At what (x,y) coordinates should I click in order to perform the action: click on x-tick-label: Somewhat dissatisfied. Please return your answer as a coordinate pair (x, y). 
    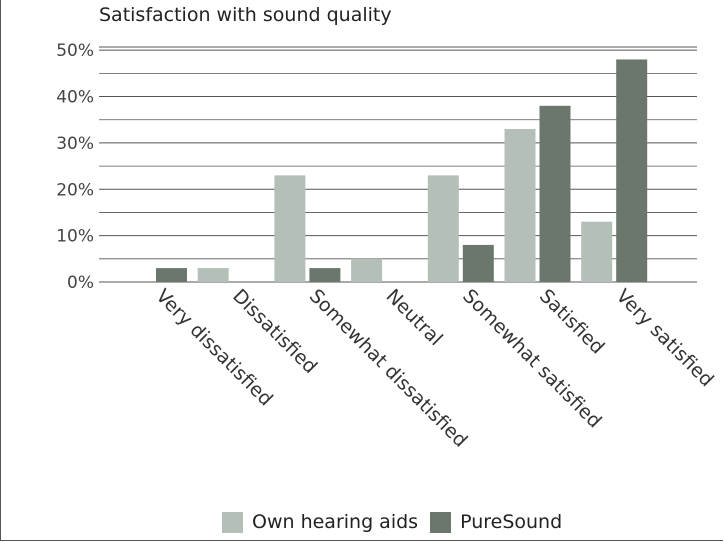
    Looking at the image, I should click on (388, 368).